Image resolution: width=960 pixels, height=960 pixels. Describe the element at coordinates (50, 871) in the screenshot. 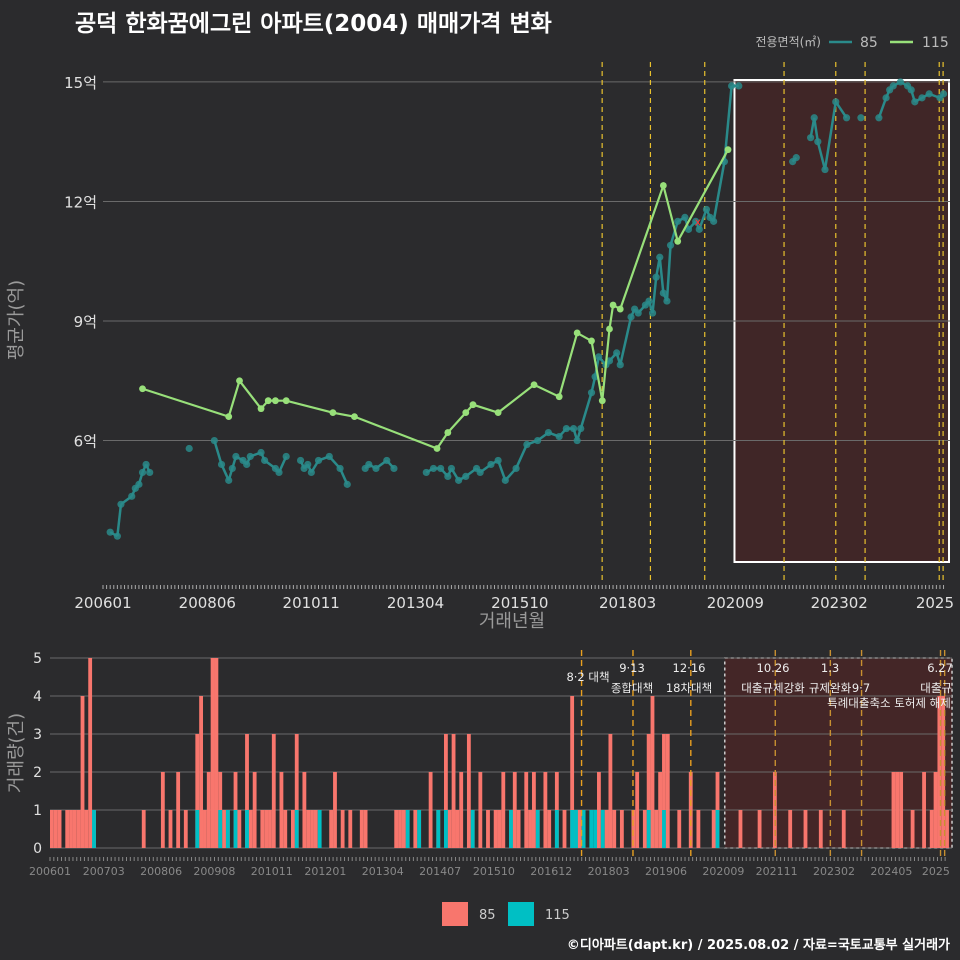

I see `volume-x-tick-label: 200601` at that location.